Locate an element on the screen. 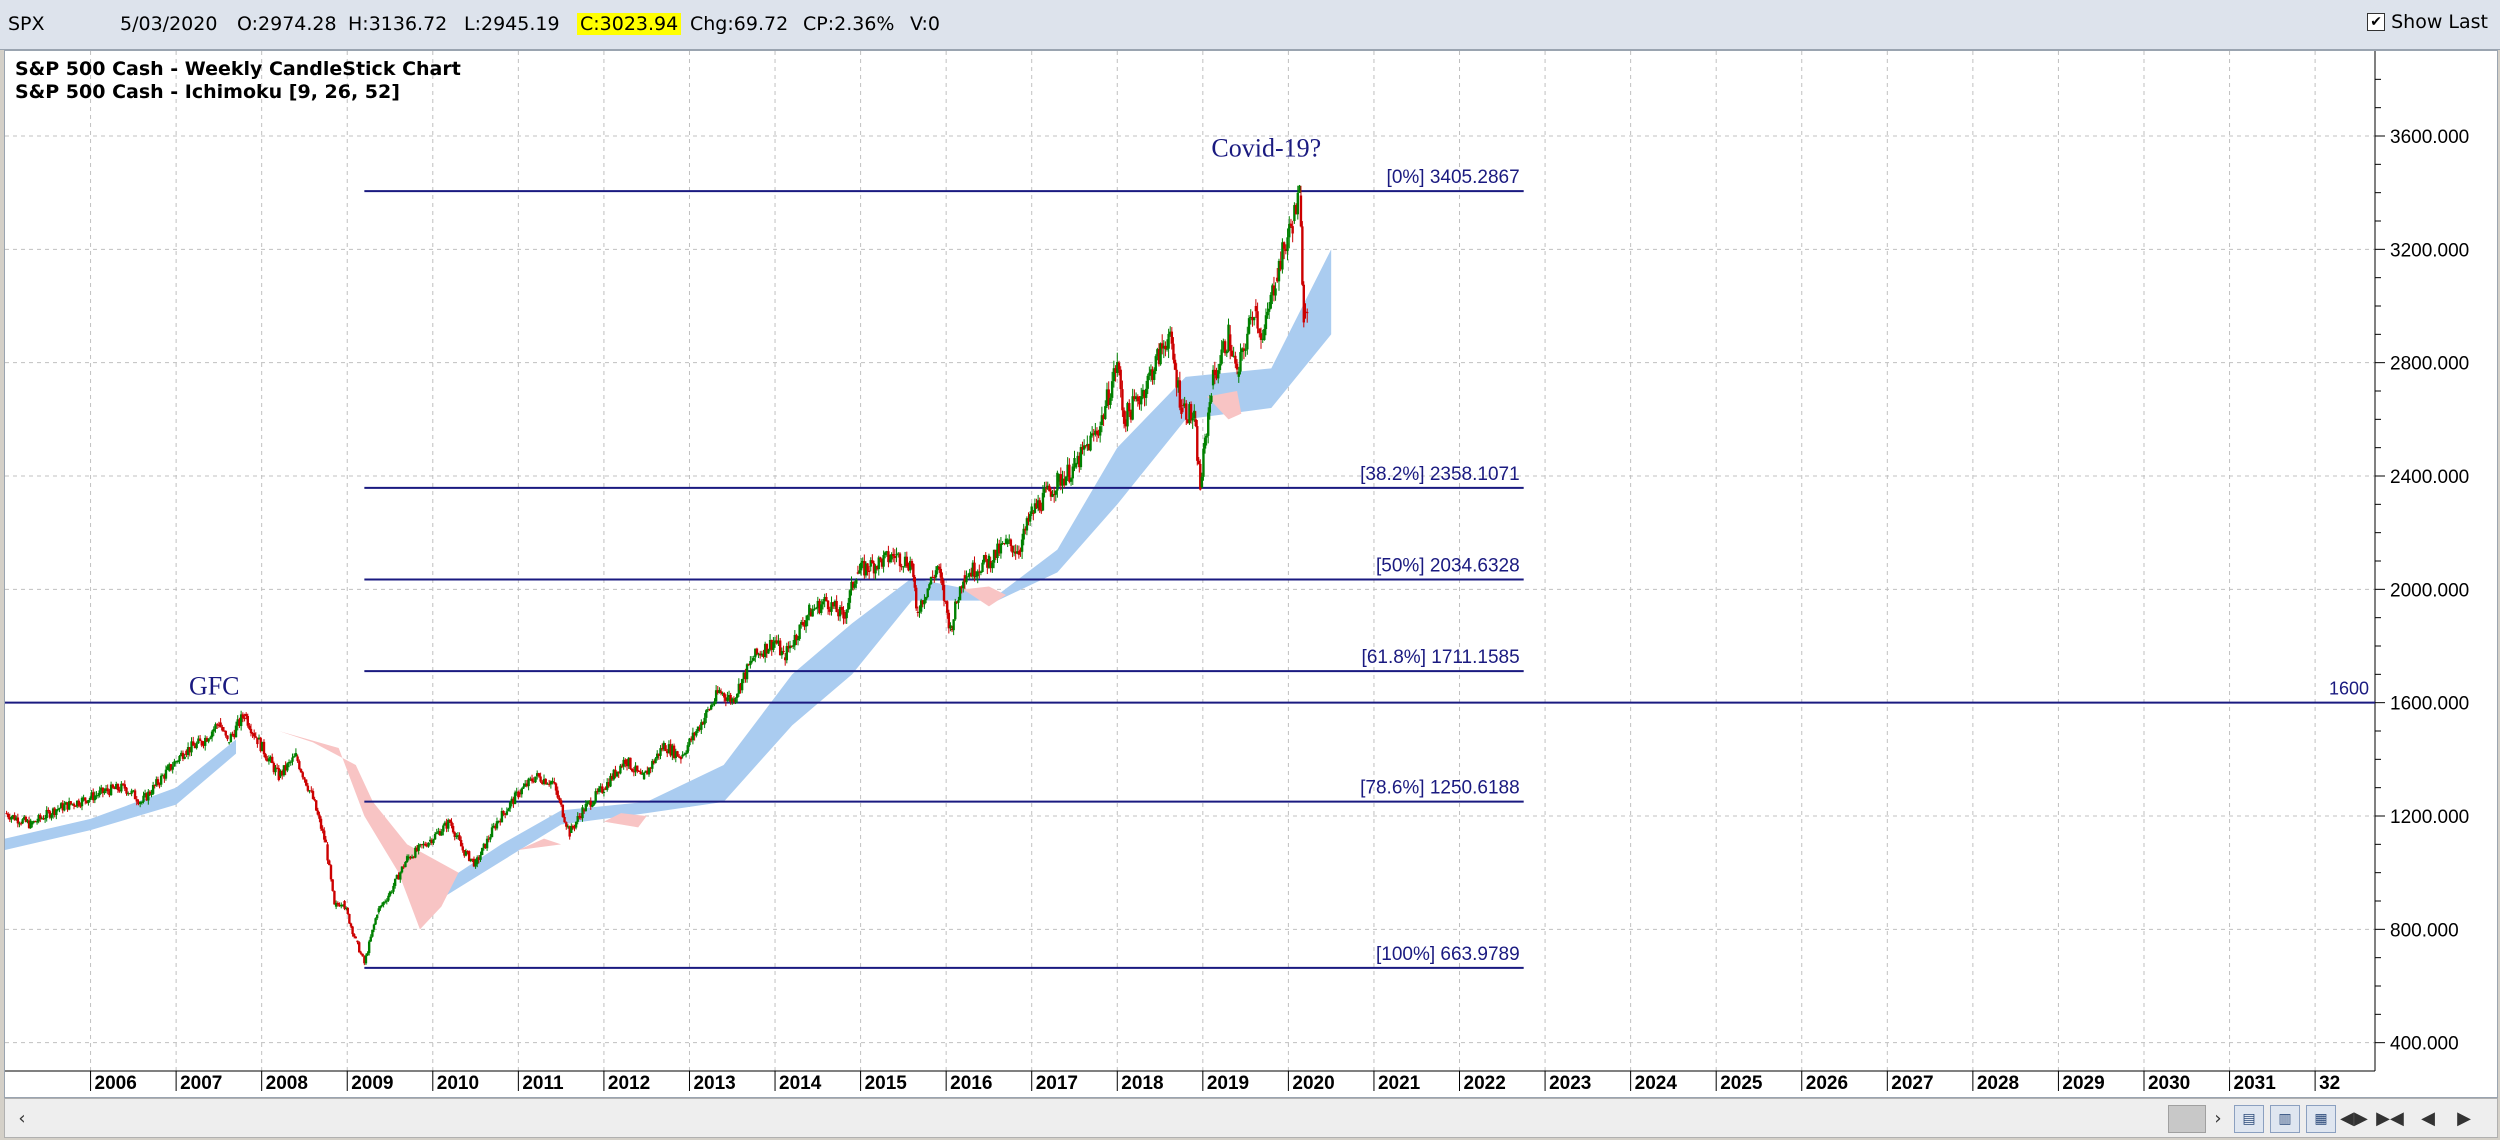  y-tick-label: 1600.000 is located at coordinates (2429, 704).